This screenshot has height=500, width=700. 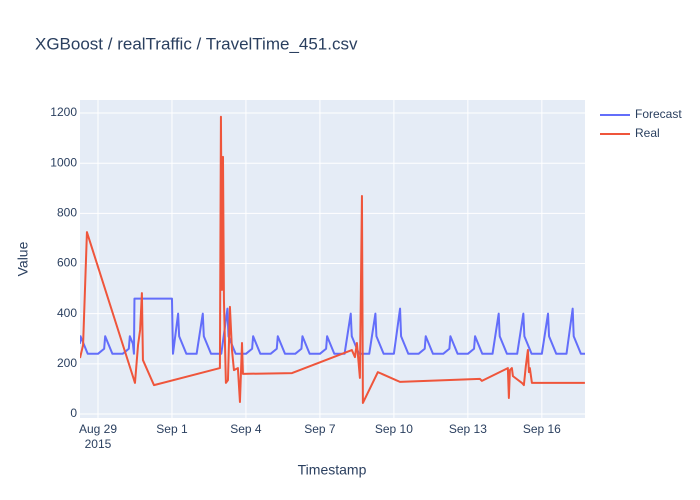 I want to click on y-tick-label: 200, so click(x=67, y=363).